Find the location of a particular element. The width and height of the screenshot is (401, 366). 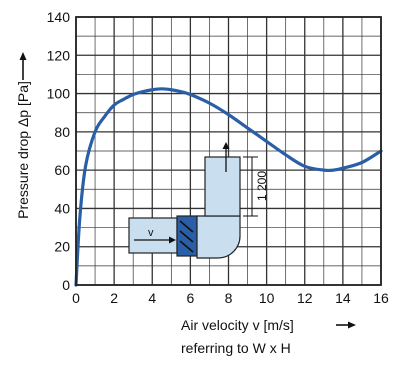

y-tick-label: 80 is located at coordinates (62, 132).